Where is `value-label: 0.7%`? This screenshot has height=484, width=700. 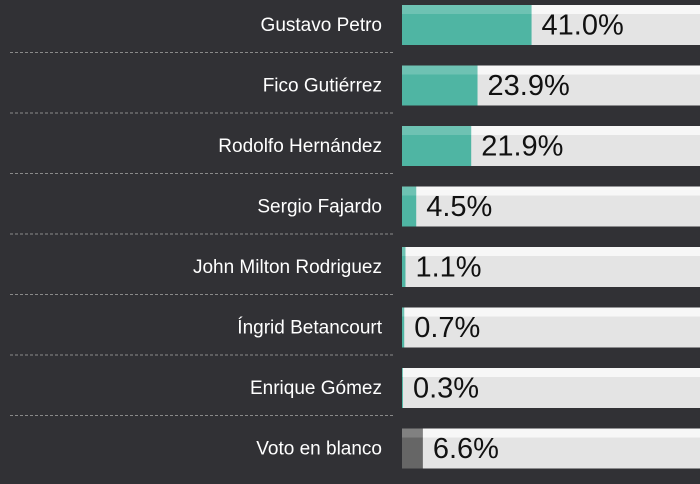 value-label: 0.7% is located at coordinates (447, 328).